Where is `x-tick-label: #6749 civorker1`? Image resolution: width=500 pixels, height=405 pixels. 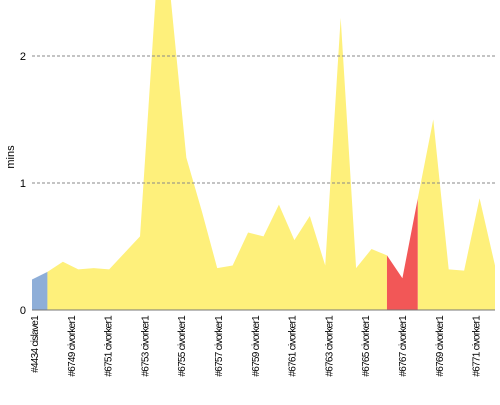 x-tick-label: #6749 civorker1 is located at coordinates (72, 346).